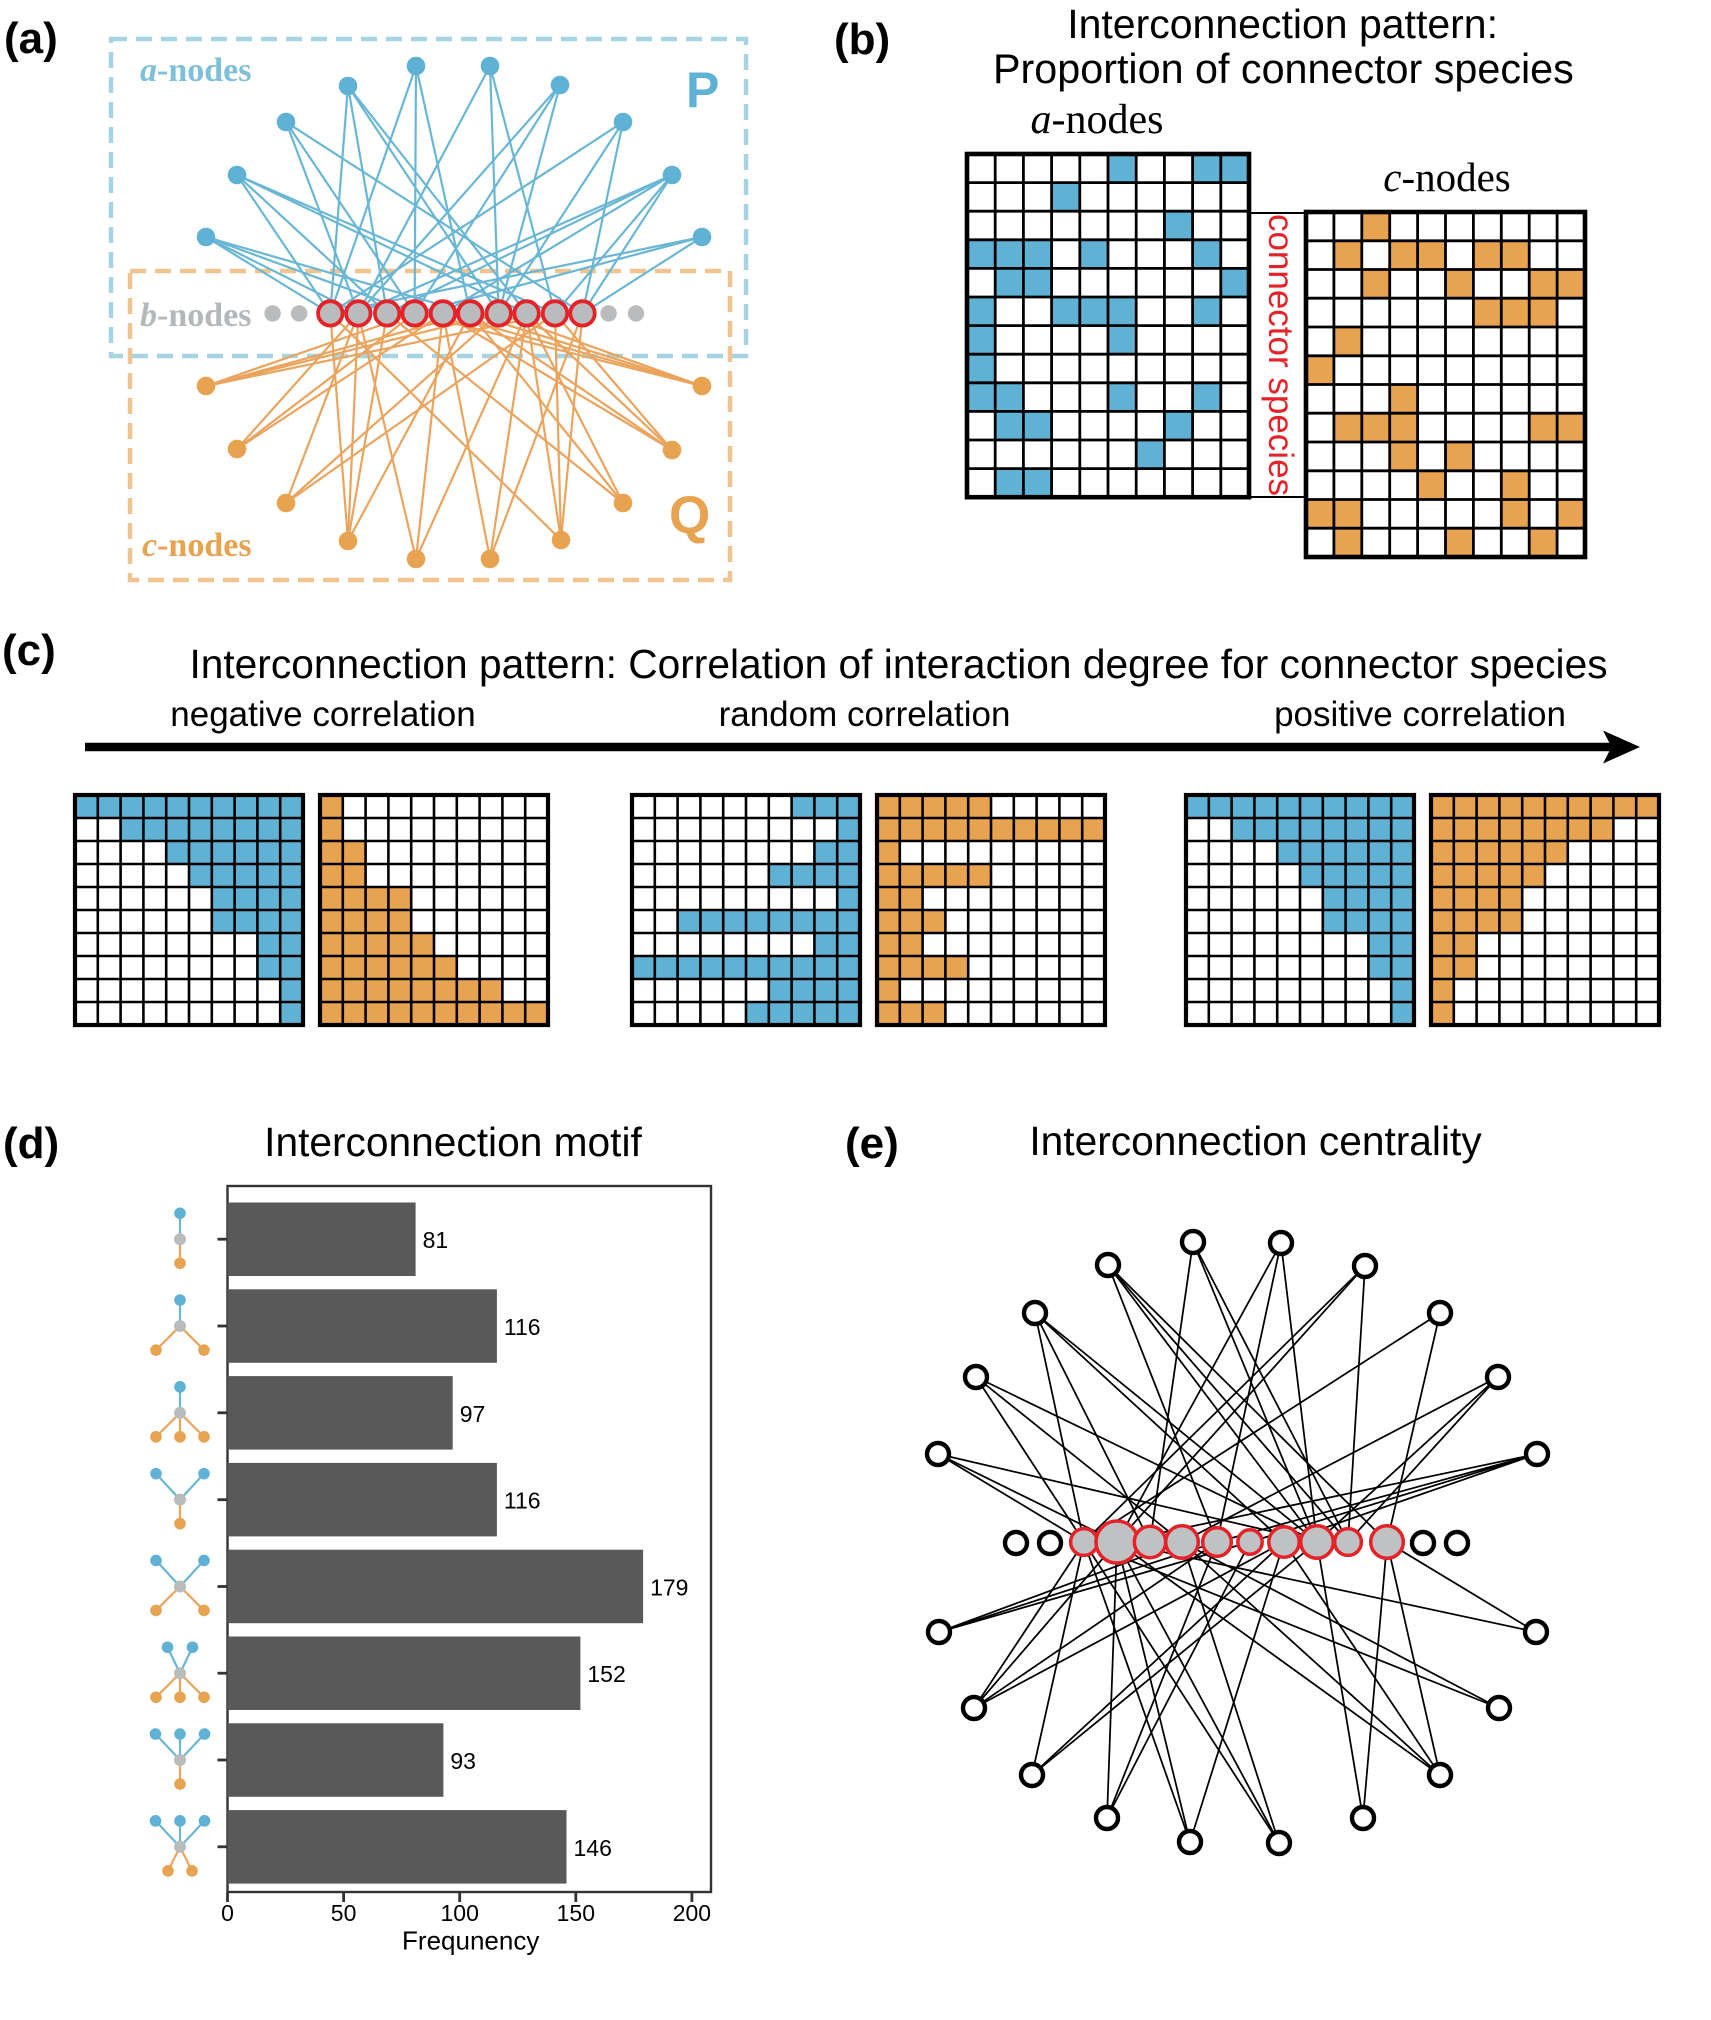 The height and width of the screenshot is (2020, 1711). I want to click on svg-text: 200, so click(692, 1913).